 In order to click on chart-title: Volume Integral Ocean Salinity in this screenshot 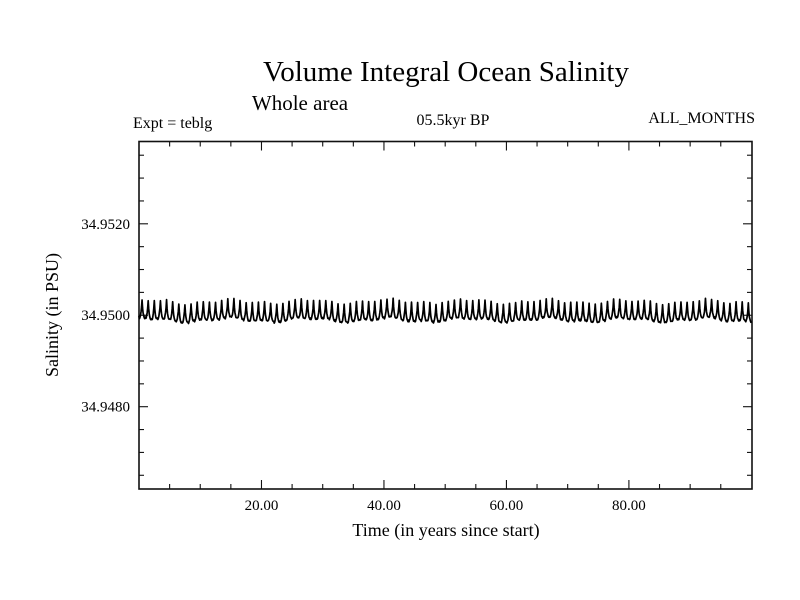, I will do `click(446, 72)`.